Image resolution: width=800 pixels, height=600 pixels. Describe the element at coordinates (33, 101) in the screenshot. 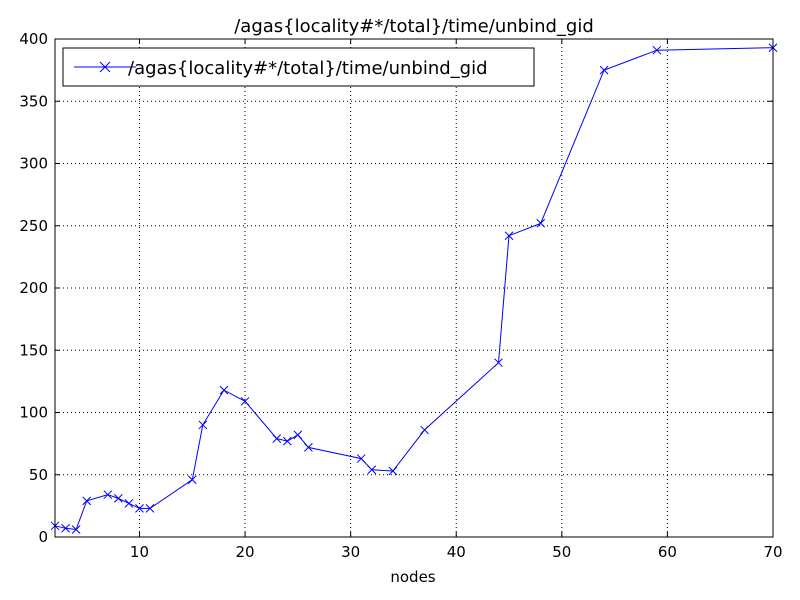

I see `y-tick-label: 350` at that location.